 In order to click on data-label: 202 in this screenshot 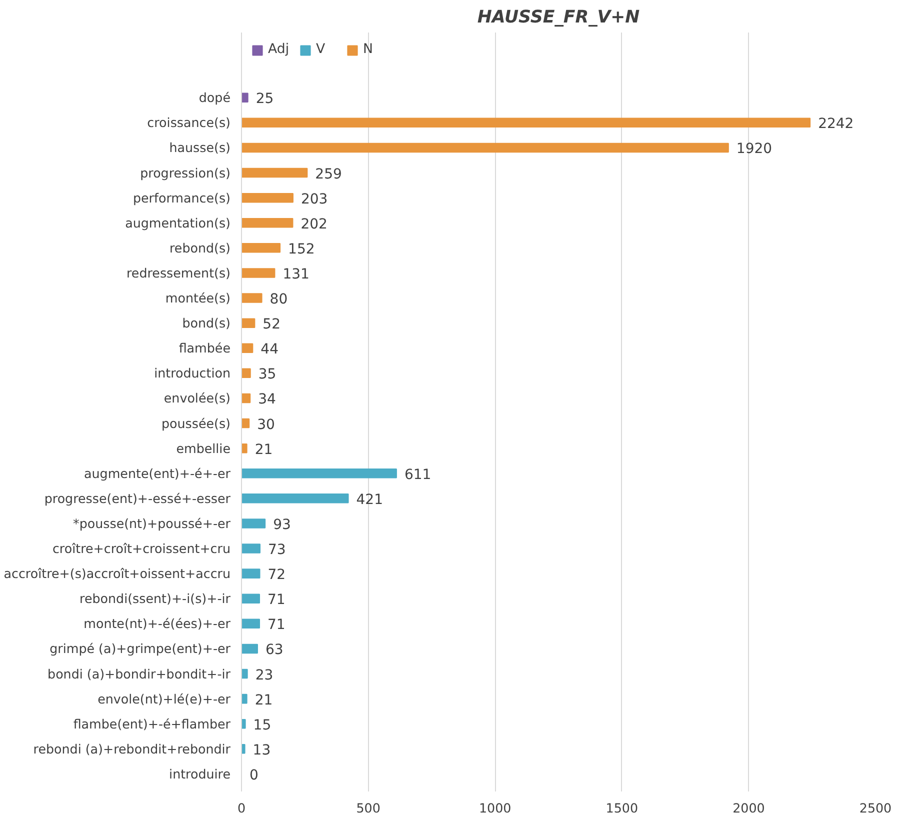, I will do `click(314, 224)`.